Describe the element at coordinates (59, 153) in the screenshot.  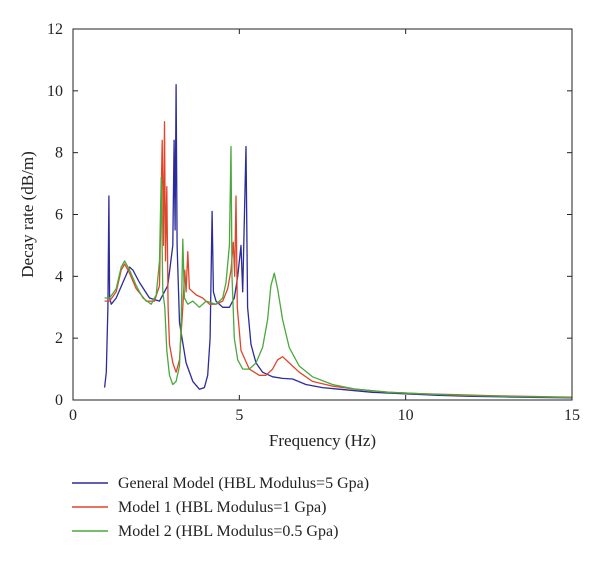
I see `y-tick-label: 8` at that location.